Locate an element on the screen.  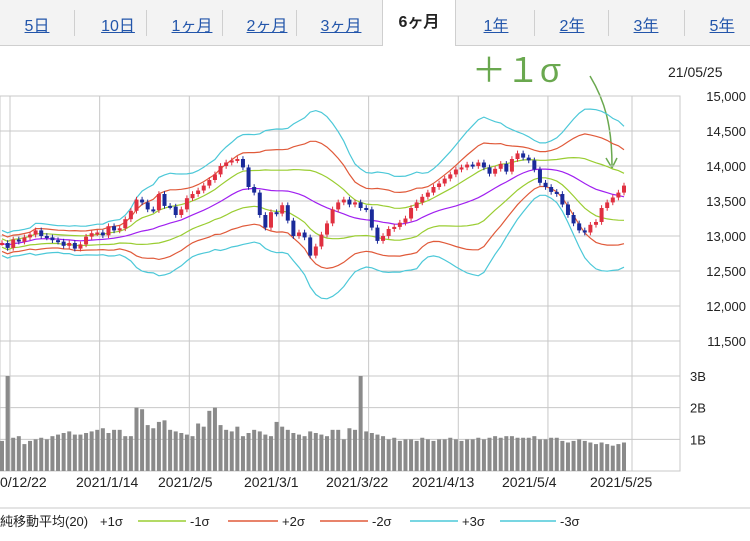
sigma-annotation: ＋１σ is located at coordinates (516, 71).